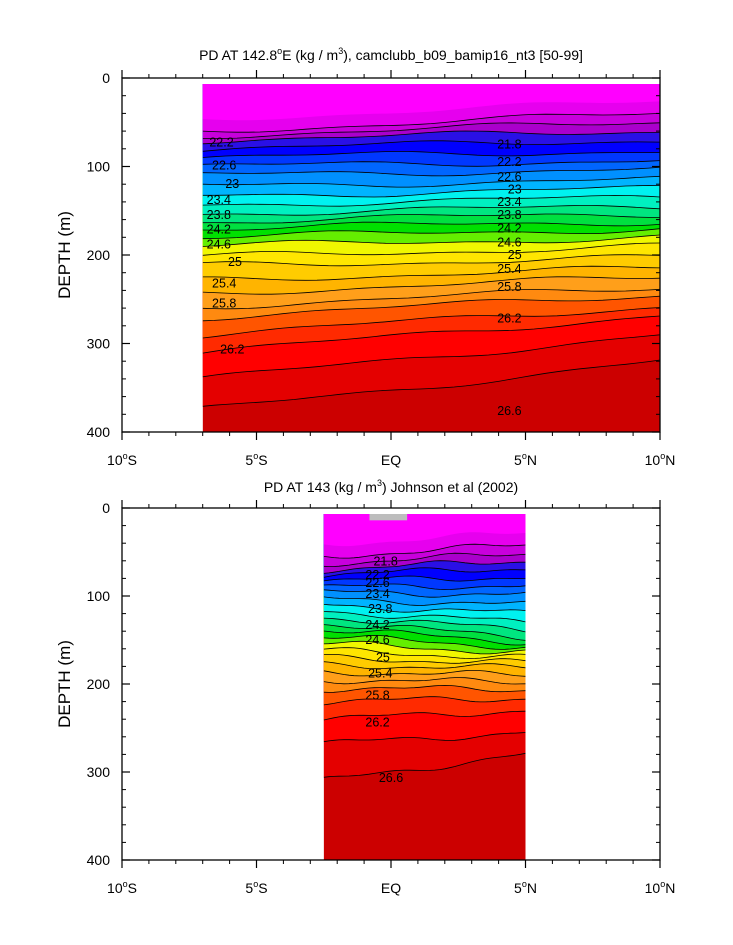  I want to click on chart-title: PD AT 143 (kg / m3) Johnson et al (2002), so click(391, 486).